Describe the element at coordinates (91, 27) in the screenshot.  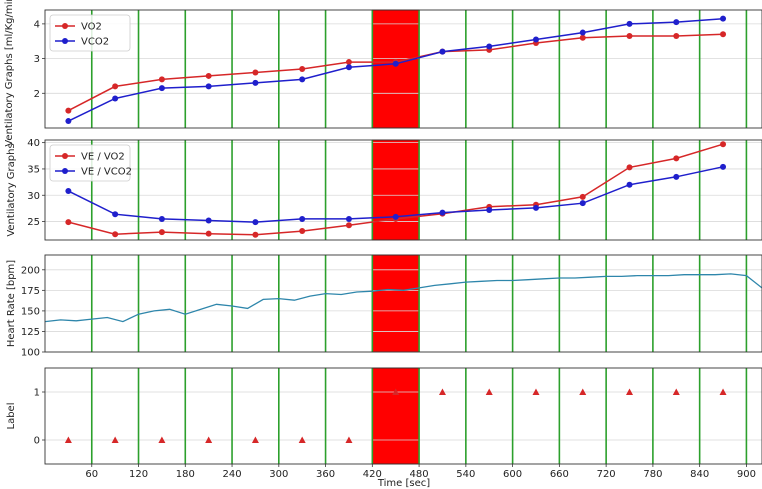
I see `legend-entry: VO2` at that location.